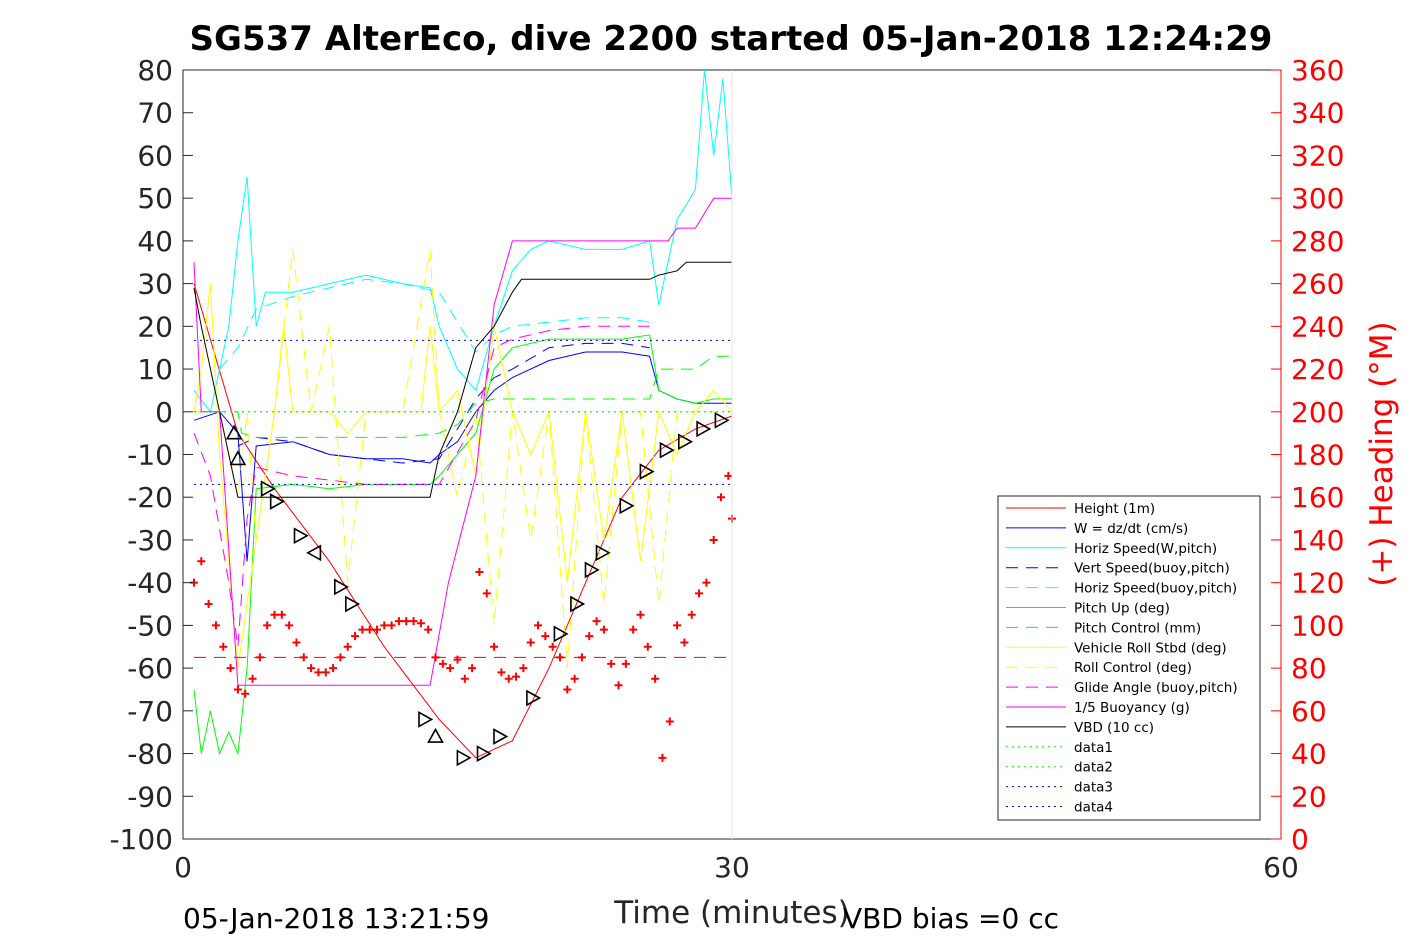 This screenshot has height=945, width=1417. What do you see at coordinates (462, 616) in the screenshot?
I see `heading-group` at bounding box center [462, 616].